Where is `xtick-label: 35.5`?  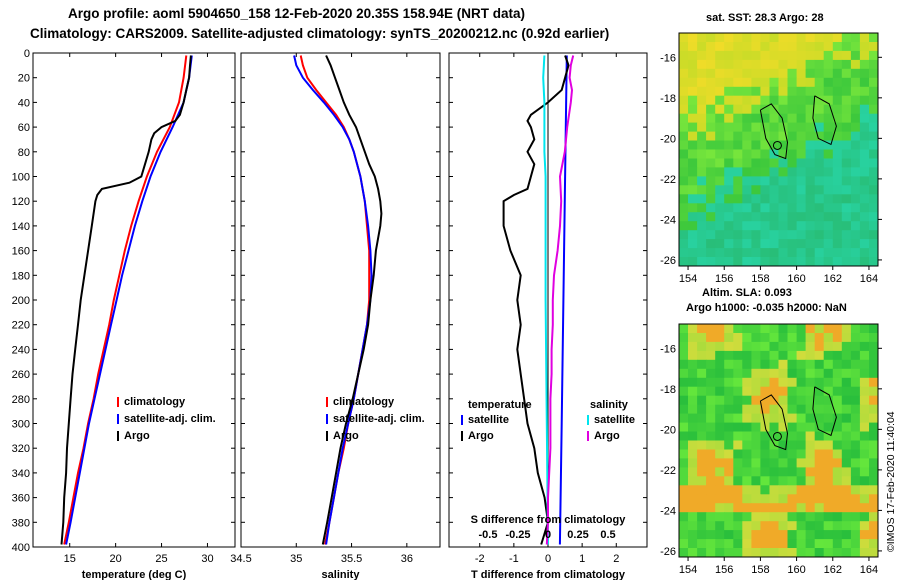 xtick-label: 35.5 is located at coordinates (351, 559).